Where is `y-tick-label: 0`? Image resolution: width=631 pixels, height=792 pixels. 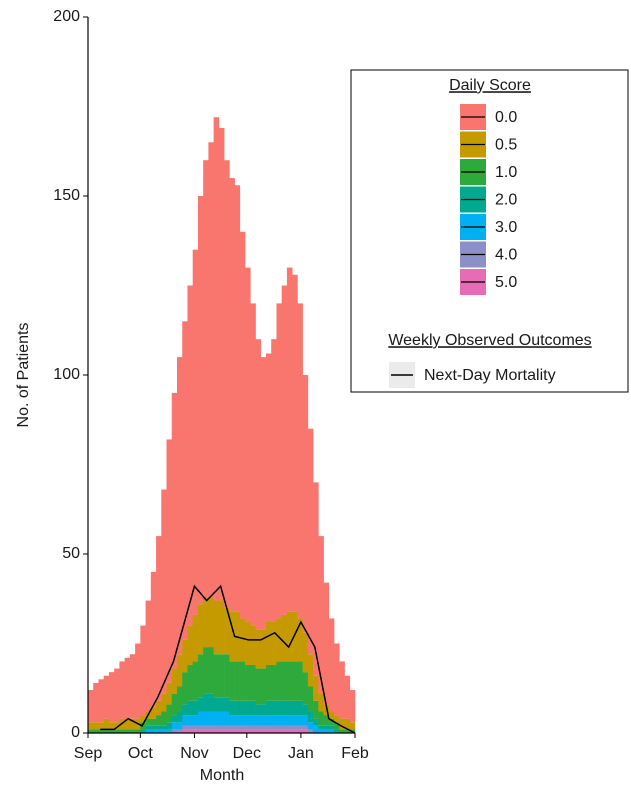 y-tick-label: 0 is located at coordinates (75, 732).